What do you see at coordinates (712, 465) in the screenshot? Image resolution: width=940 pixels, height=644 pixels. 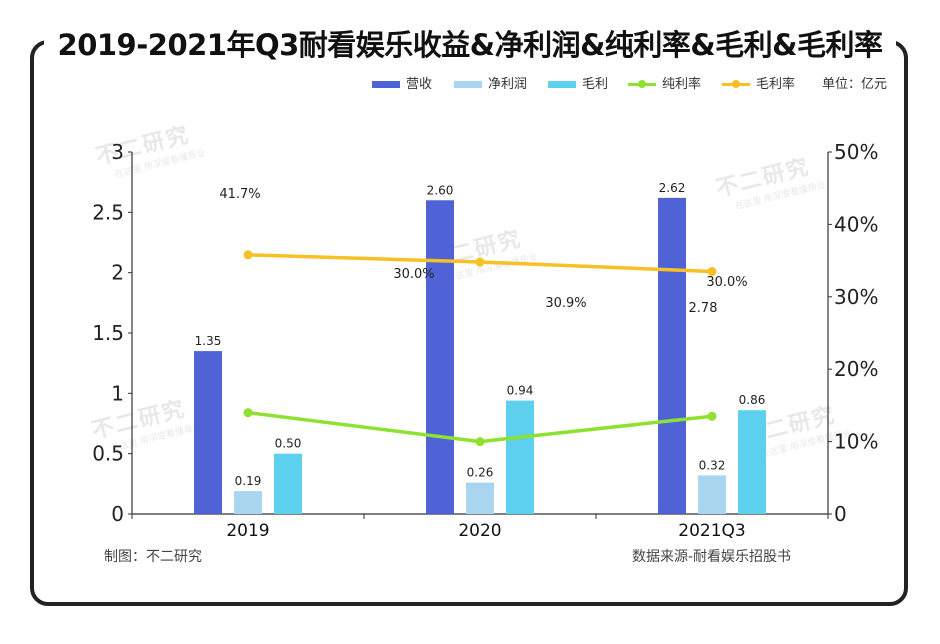 I see `bar-data-label: 0.32` at bounding box center [712, 465].